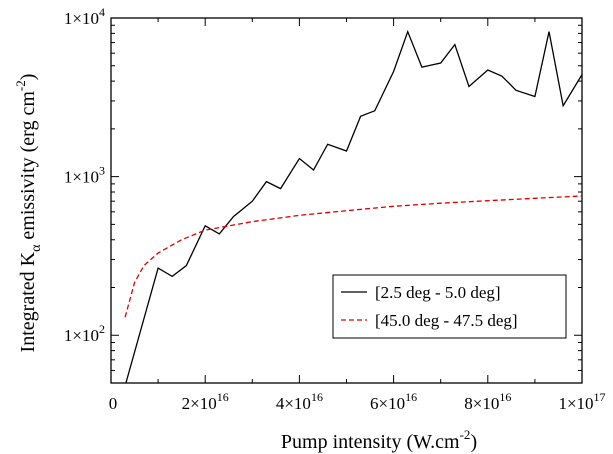  What do you see at coordinates (299, 401) in the screenshot?
I see `x-tick-label: 4×10¹⁶` at bounding box center [299, 401].